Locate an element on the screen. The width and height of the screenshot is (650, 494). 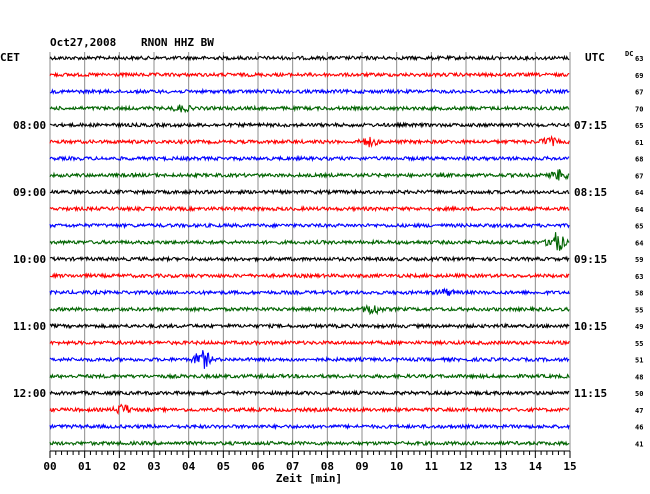
x-tick-label: 10 is located at coordinates (396, 466).